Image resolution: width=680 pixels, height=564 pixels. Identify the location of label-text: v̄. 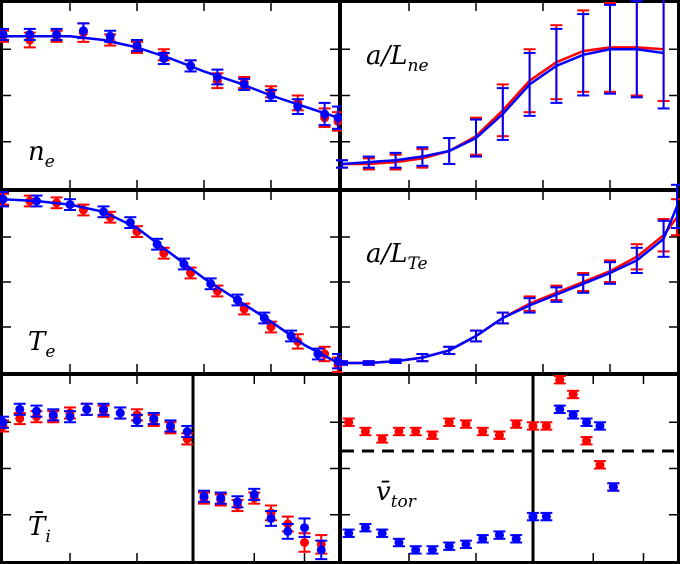
(383, 492).